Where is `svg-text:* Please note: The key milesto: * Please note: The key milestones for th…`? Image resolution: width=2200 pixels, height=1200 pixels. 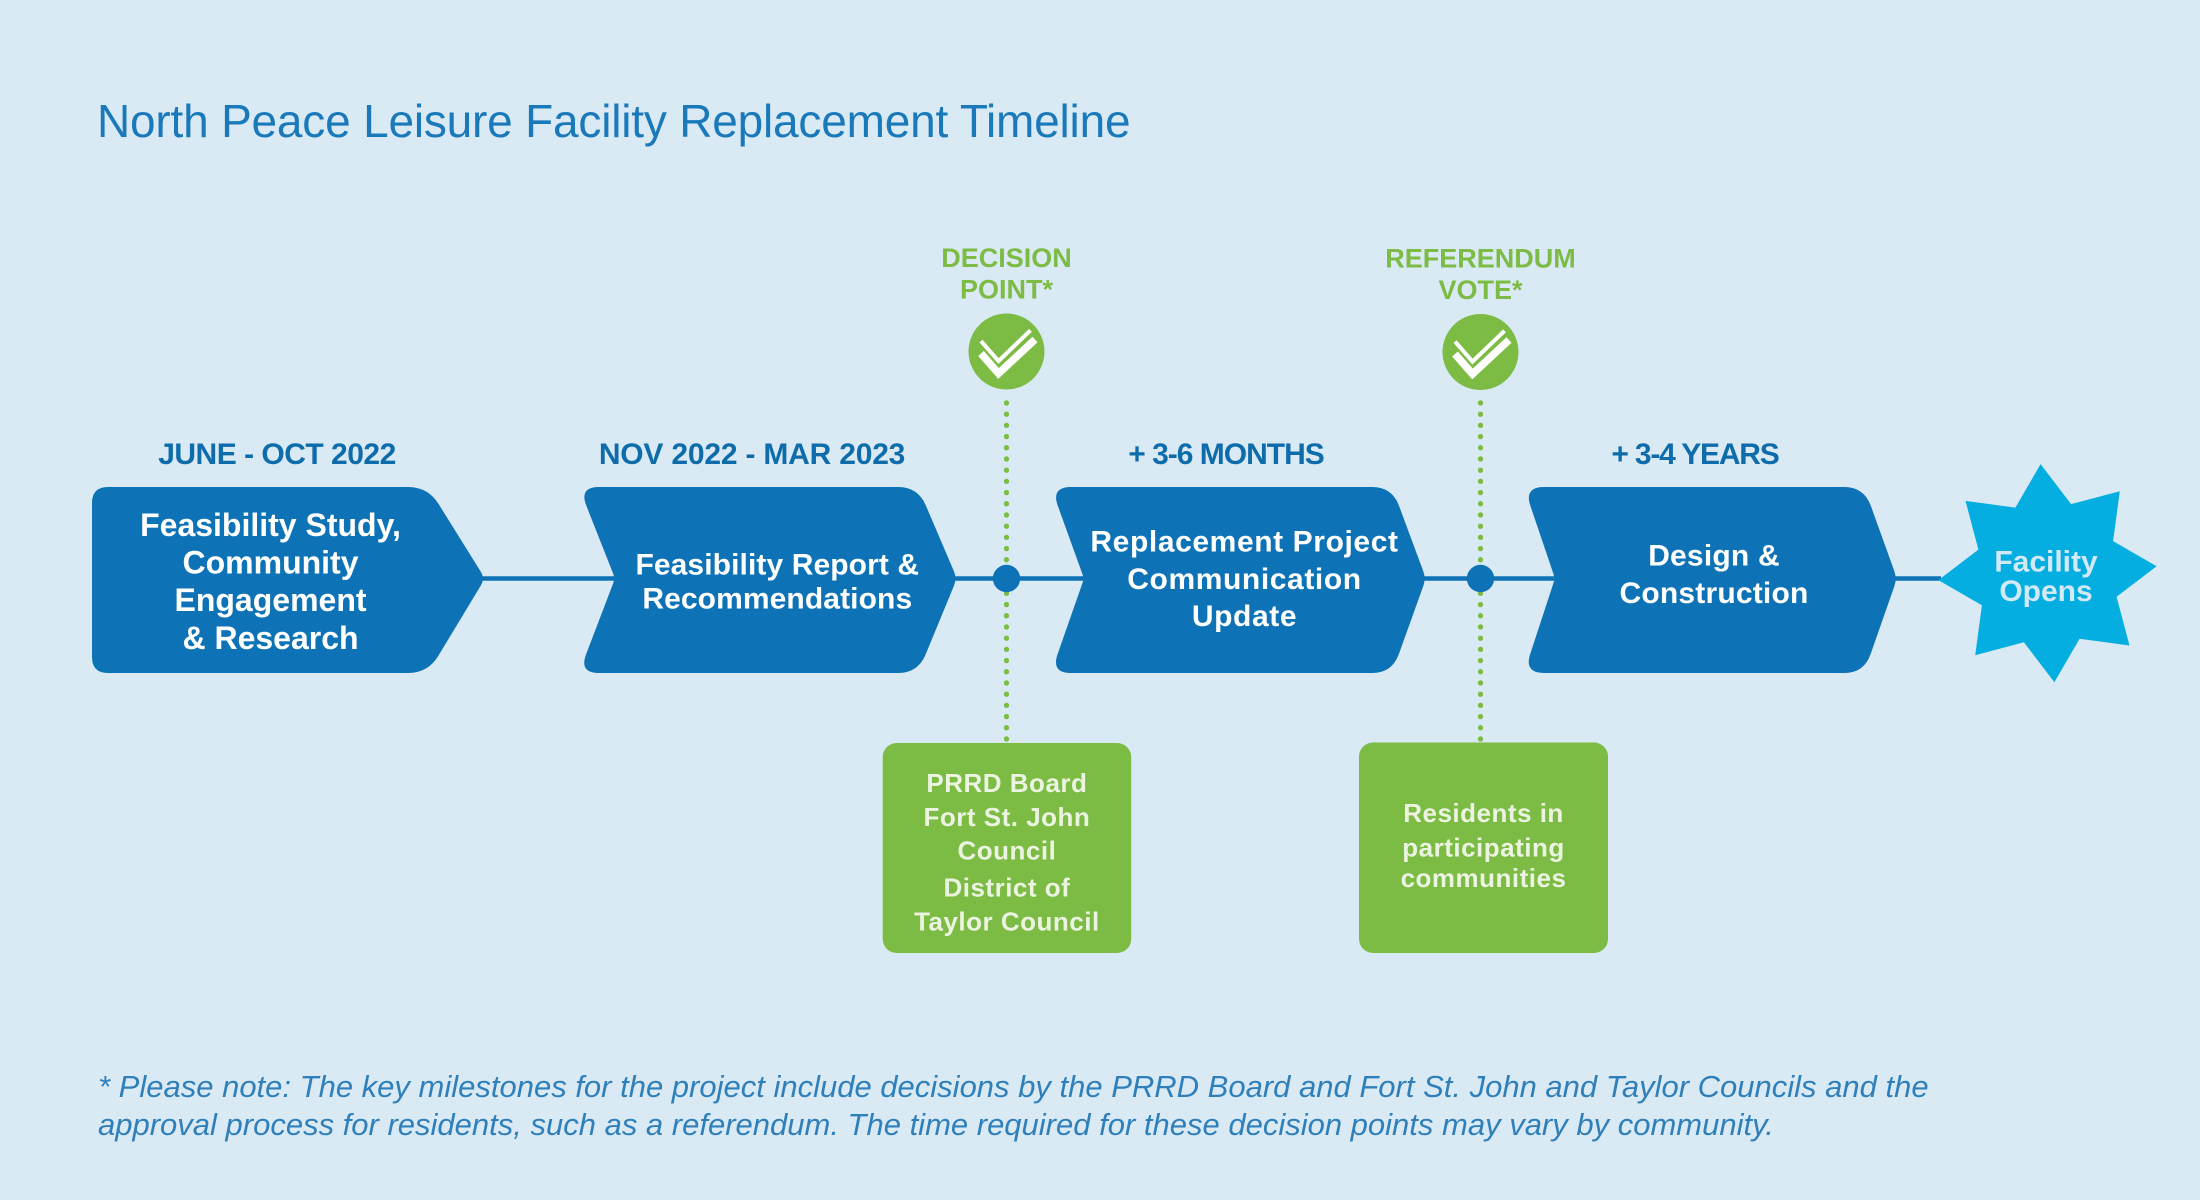 svg-text:* Please note: The key milesto: * Please note: The key milestones for th… is located at coordinates (1013, 1086).